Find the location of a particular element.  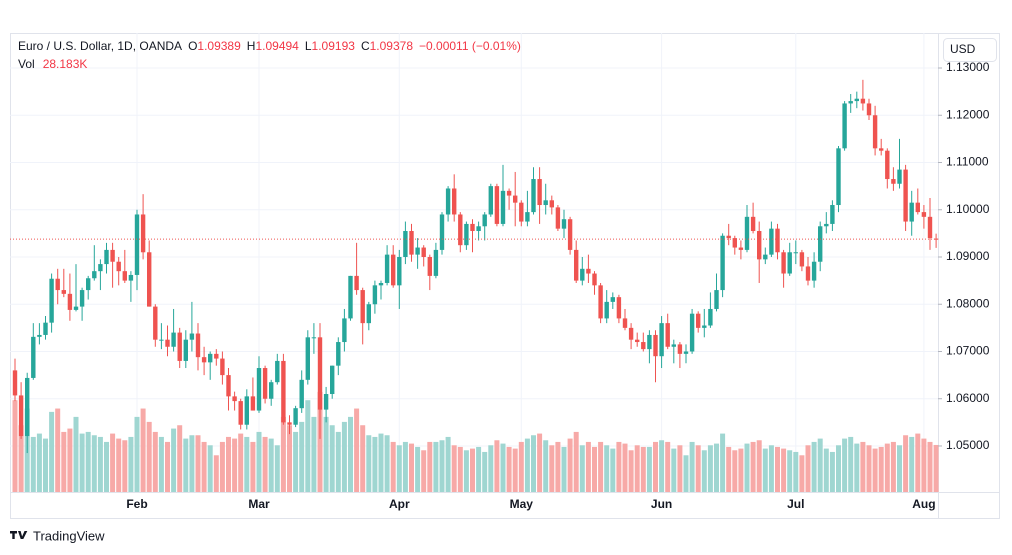

currency-label: USD is located at coordinates (963, 49).